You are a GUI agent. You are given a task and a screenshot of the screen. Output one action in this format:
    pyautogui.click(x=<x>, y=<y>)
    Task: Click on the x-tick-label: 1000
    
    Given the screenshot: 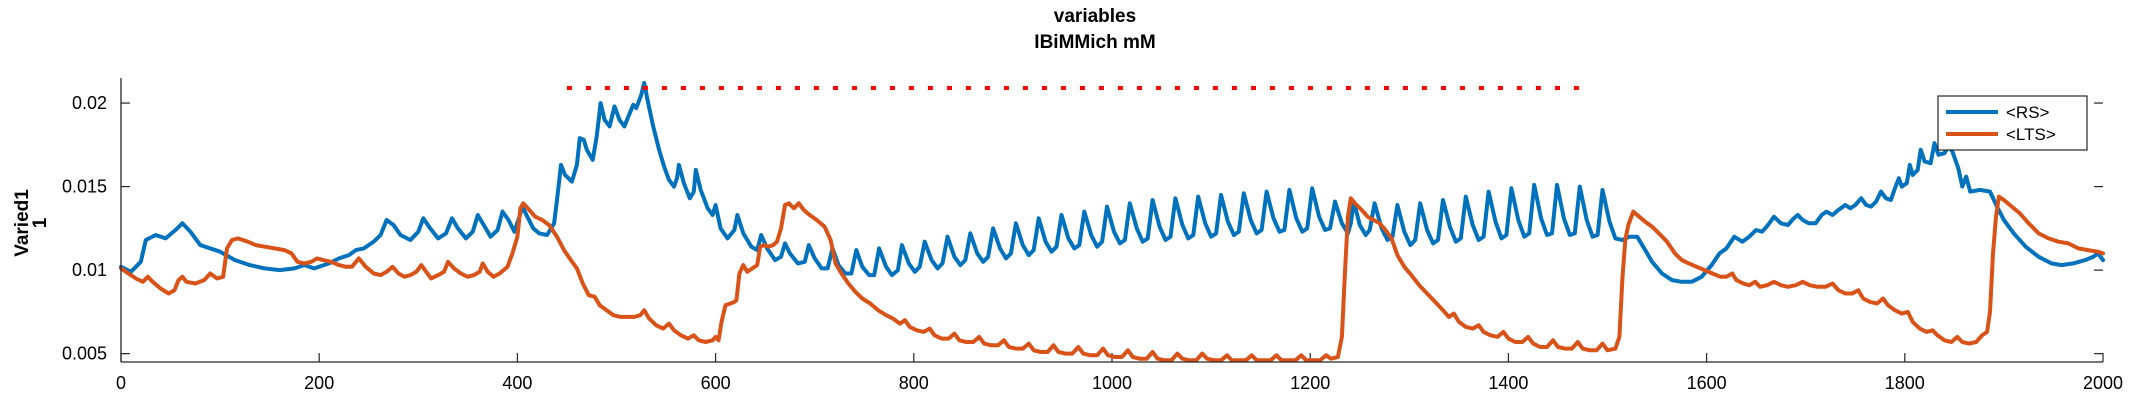 What is the action you would take?
    pyautogui.click(x=1112, y=383)
    